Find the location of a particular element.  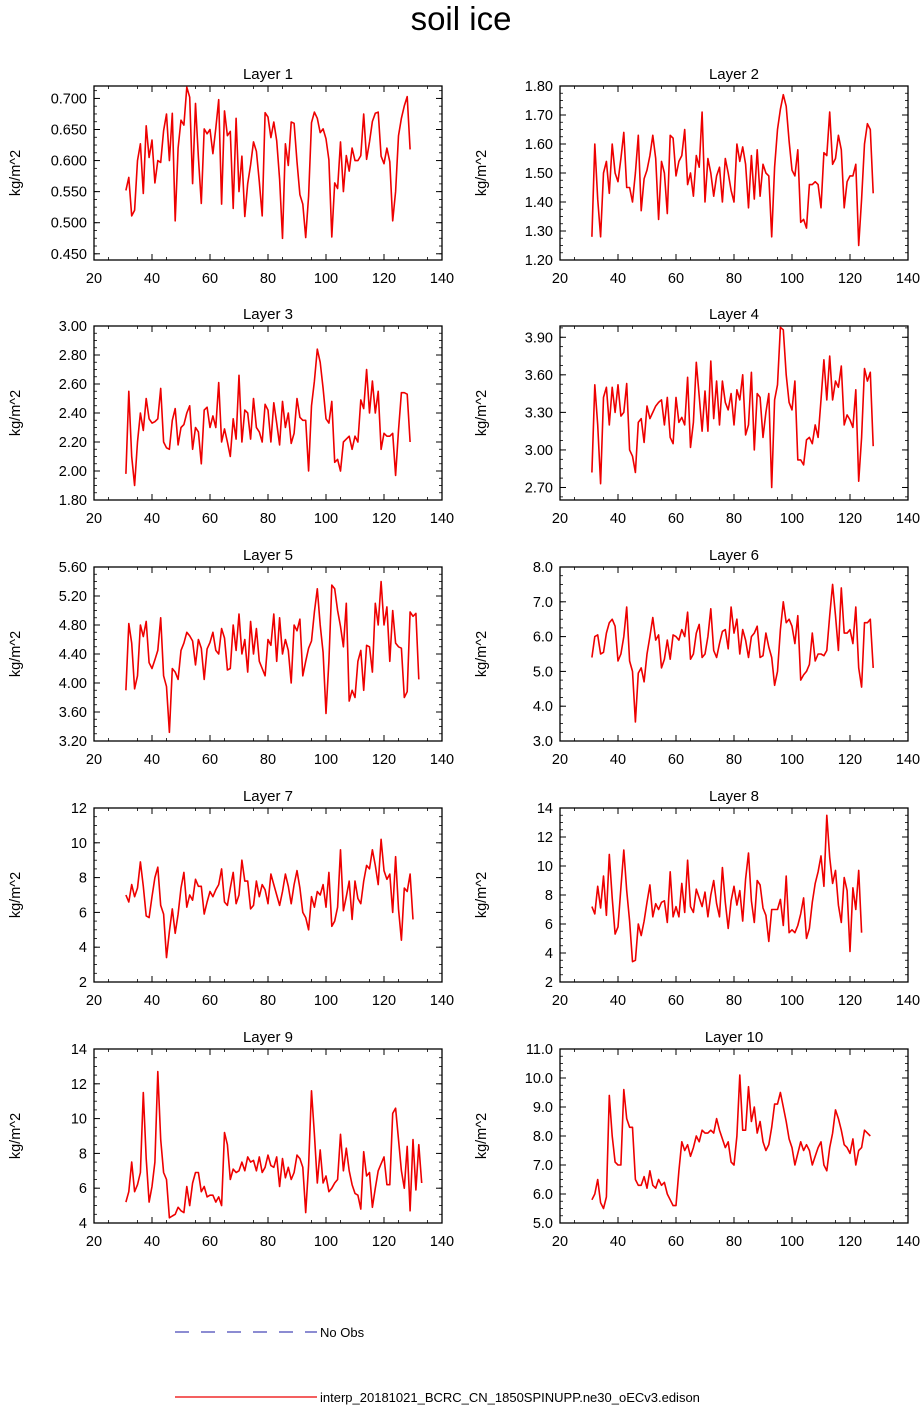

y-tick-label: 2.70 is located at coordinates (539, 488).